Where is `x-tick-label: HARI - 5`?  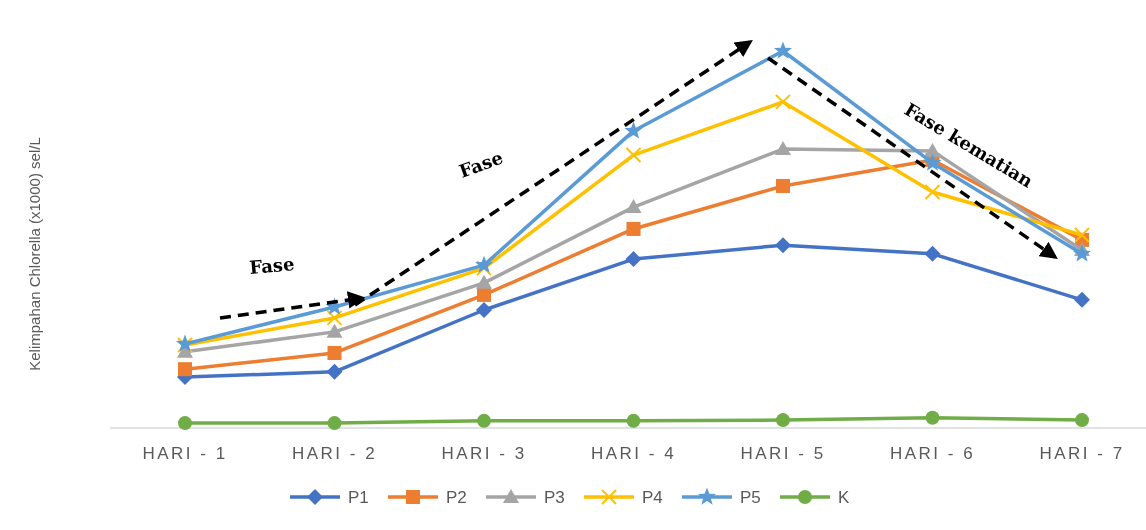
x-tick-label: HARI - 5 is located at coordinates (783, 453).